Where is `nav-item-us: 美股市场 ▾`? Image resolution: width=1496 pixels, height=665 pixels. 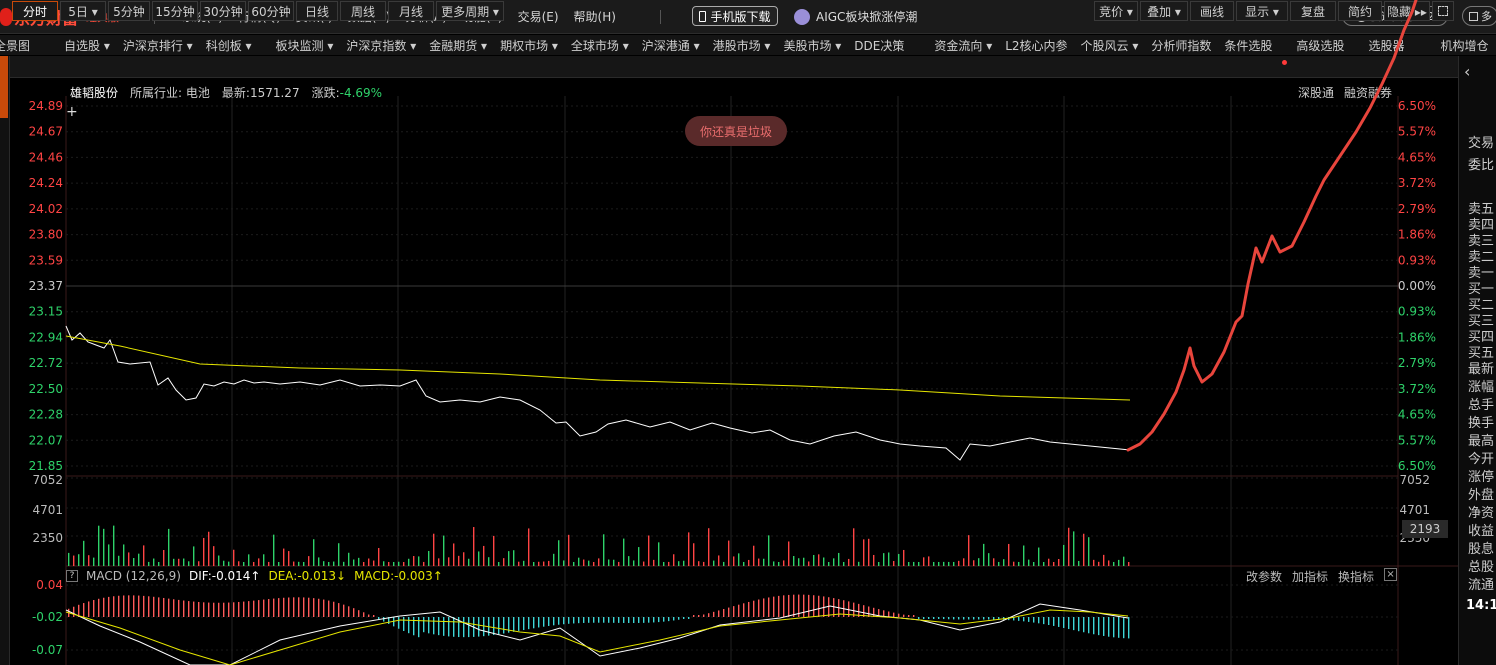
nav-item-us: 美股市场 ▾ is located at coordinates (812, 45).